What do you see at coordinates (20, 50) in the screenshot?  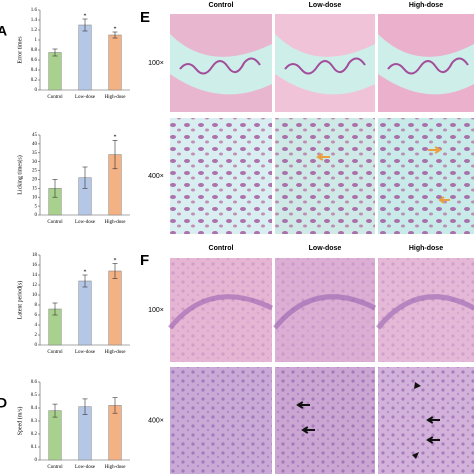 I see `y-axis-title: Error times` at bounding box center [20, 50].